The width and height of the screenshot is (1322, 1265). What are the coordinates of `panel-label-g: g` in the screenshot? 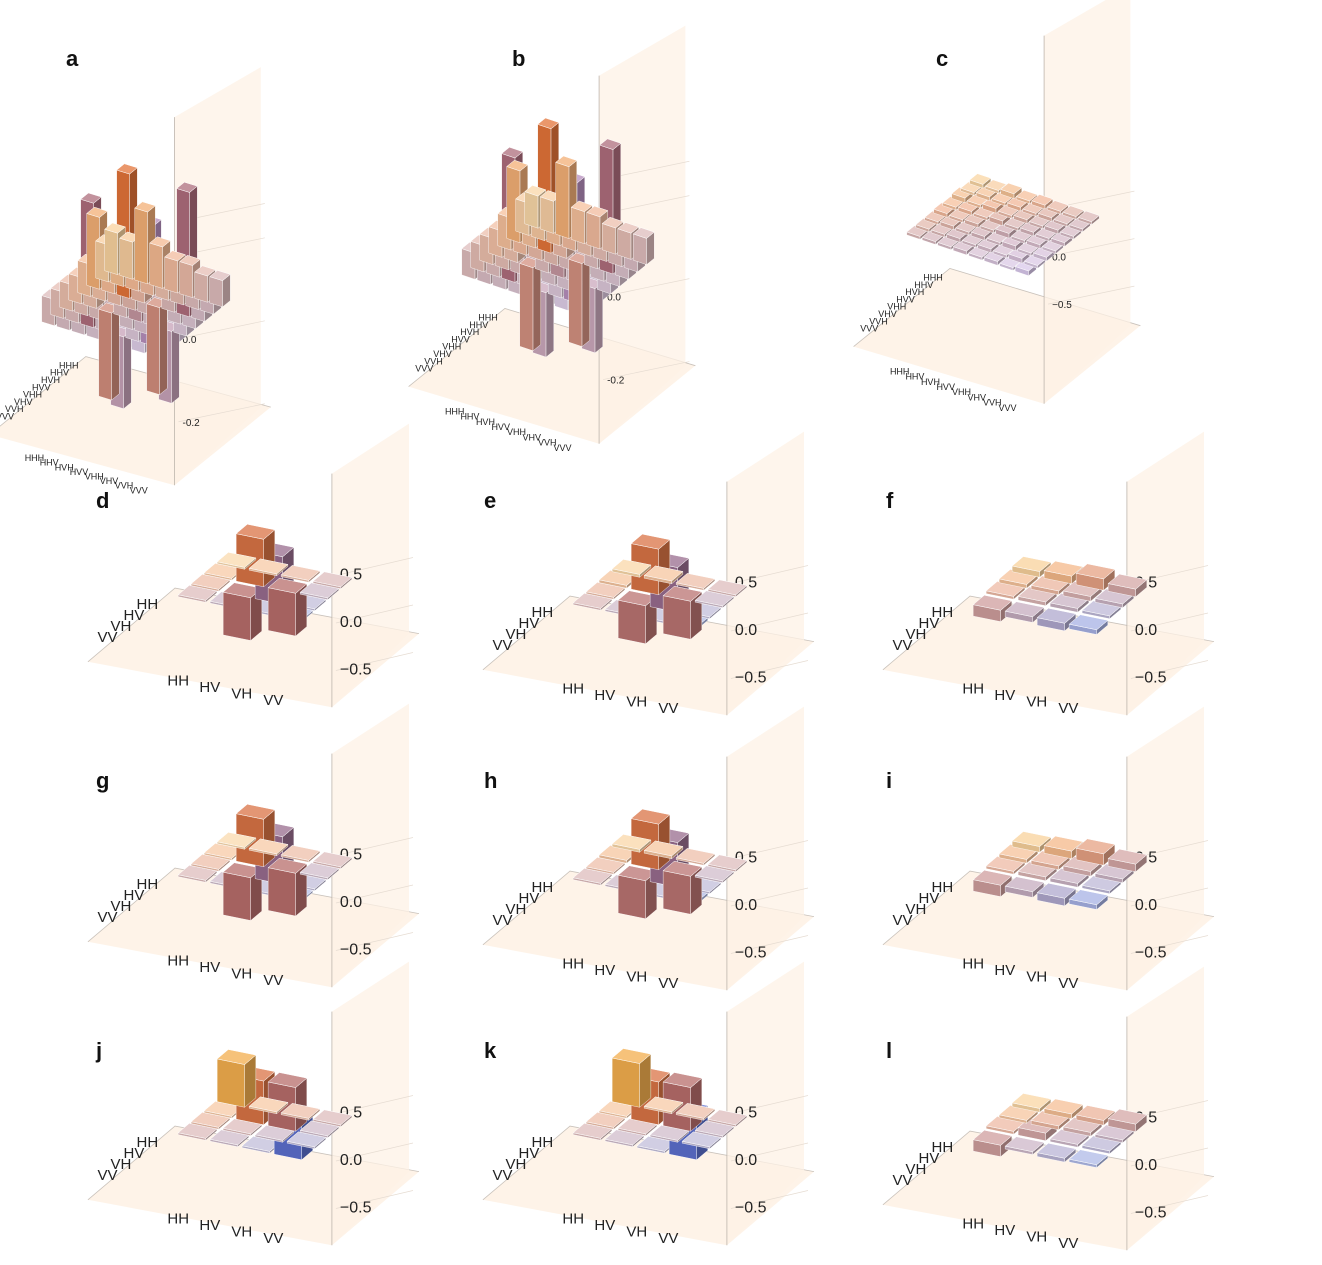 It's located at (103, 780).